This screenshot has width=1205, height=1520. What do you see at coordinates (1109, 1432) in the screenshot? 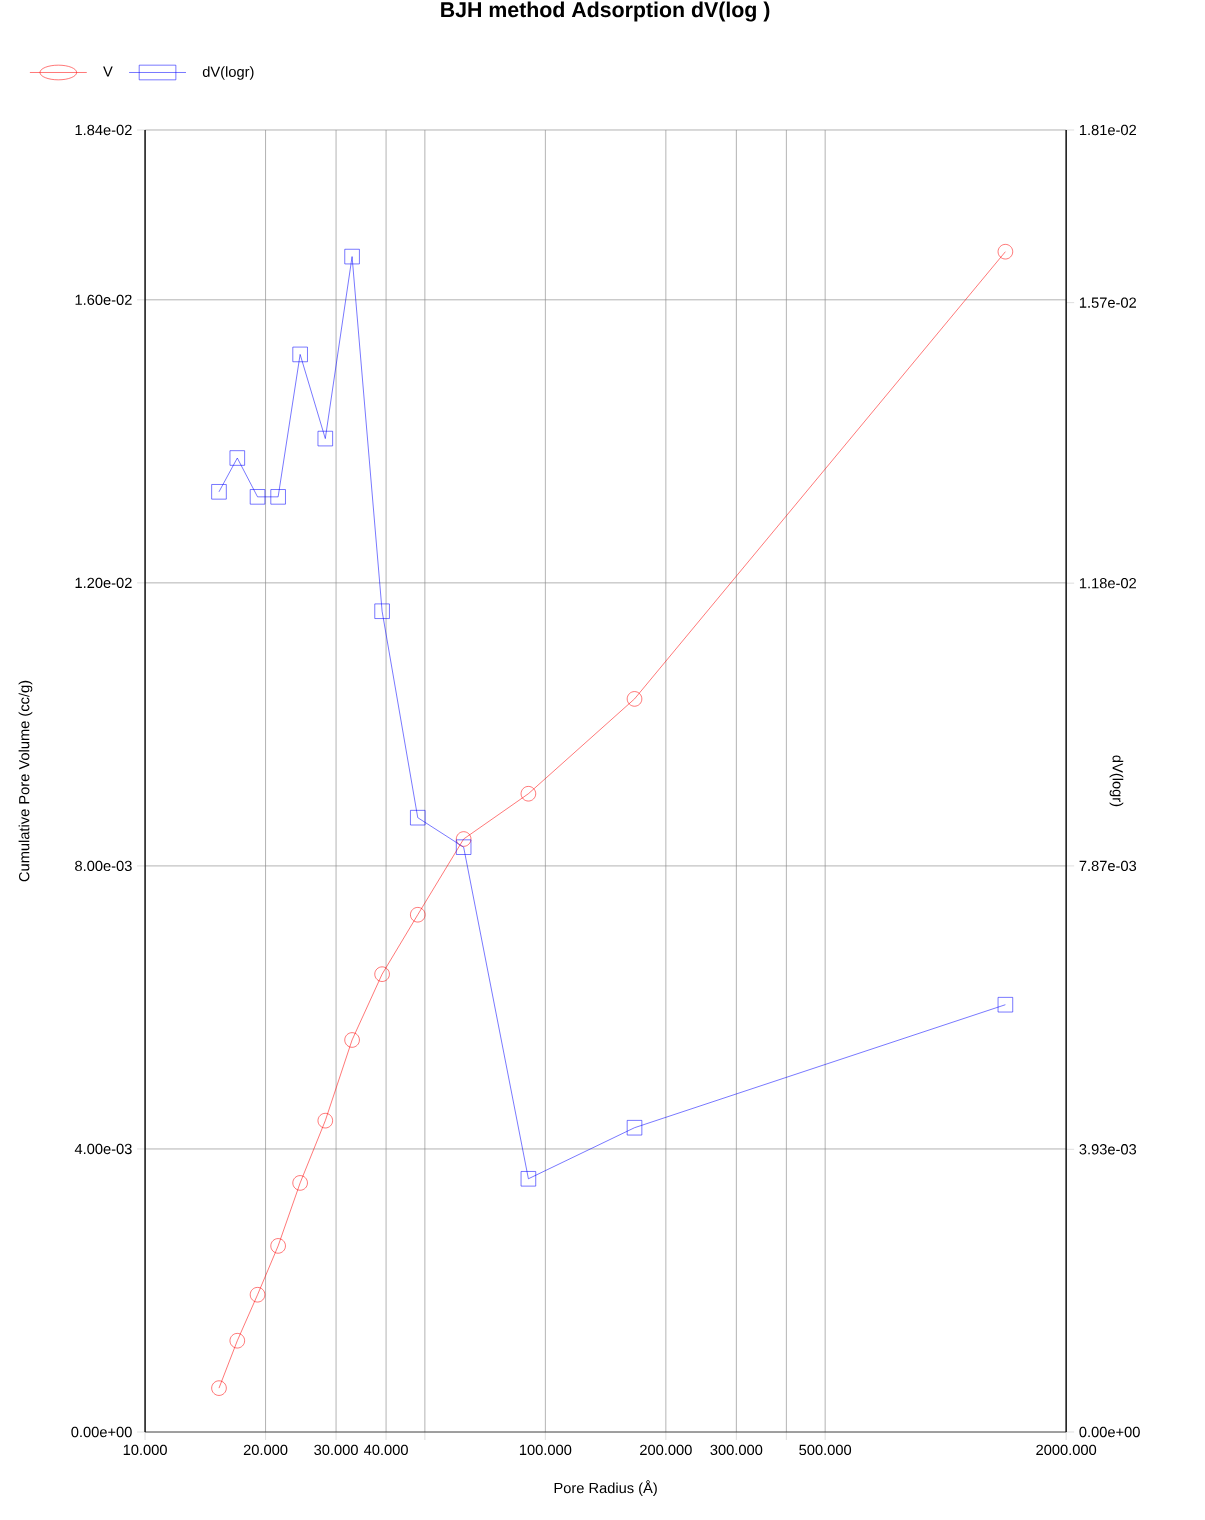
I see `y2-tick-label: 0.00e+00` at bounding box center [1109, 1432].